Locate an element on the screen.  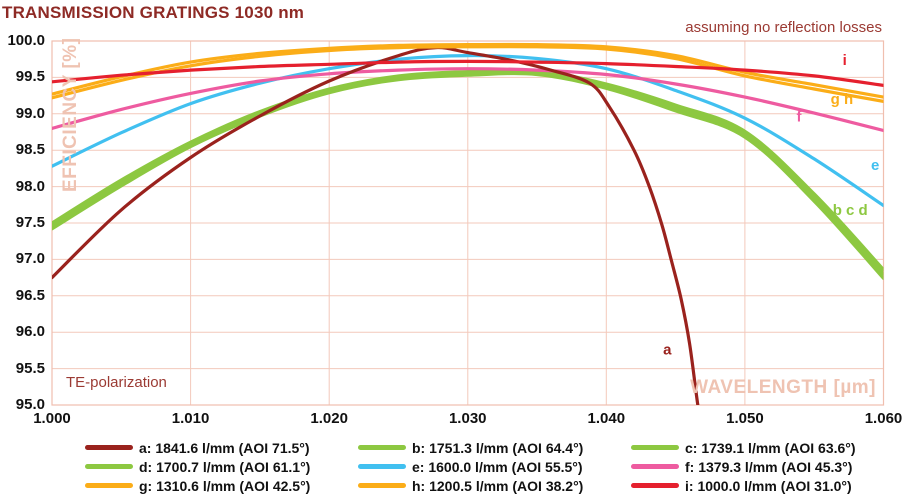
curve-label-bcd: b c d is located at coordinates (850, 210).